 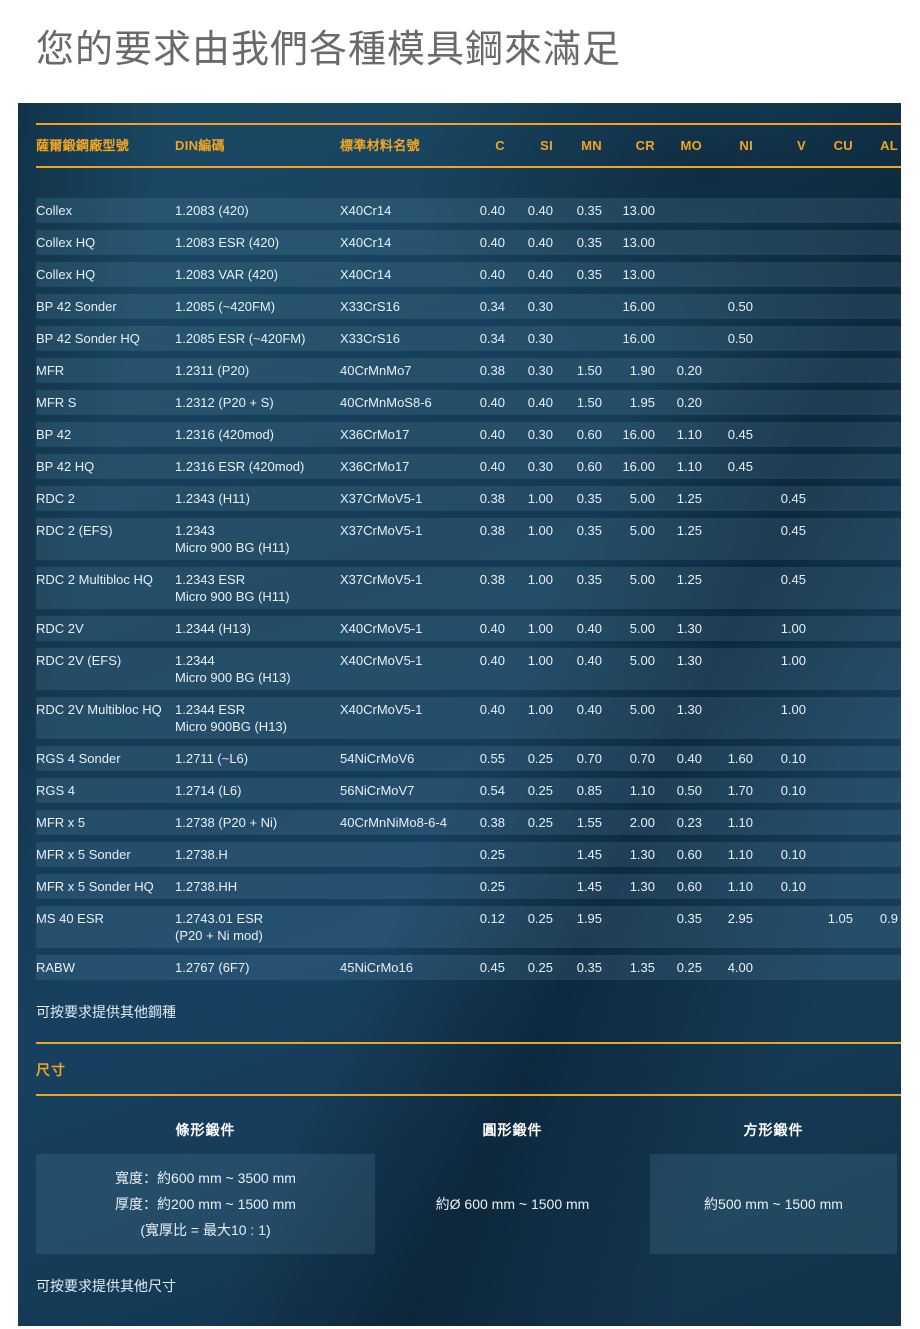 I want to click on cell-type: MFR x 5, so click(x=61, y=822).